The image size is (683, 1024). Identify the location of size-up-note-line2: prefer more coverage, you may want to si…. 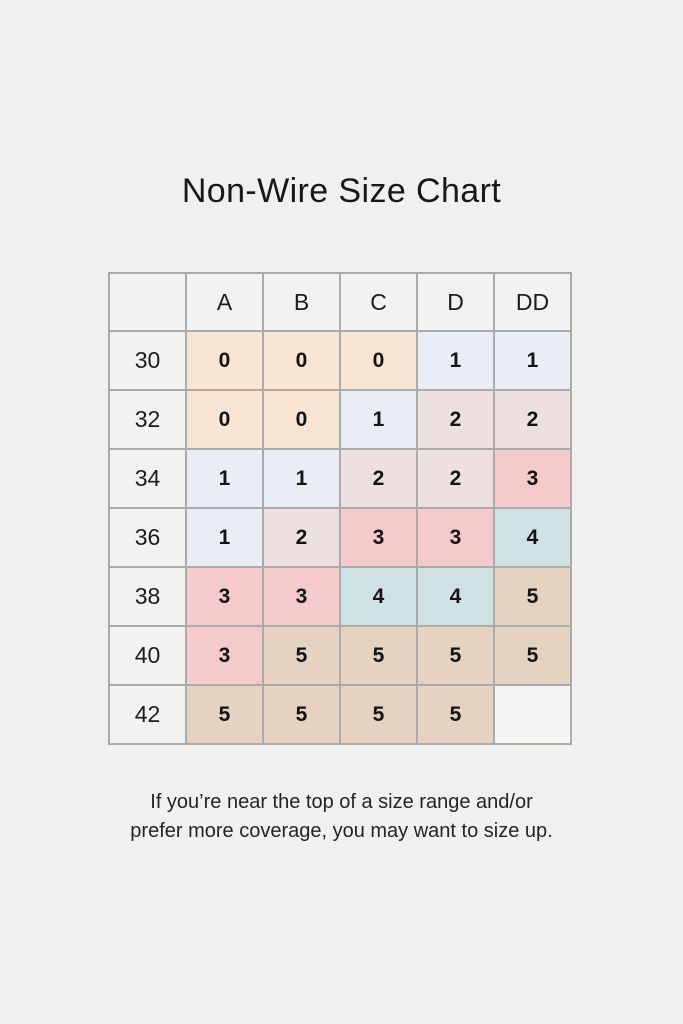
(341, 831).